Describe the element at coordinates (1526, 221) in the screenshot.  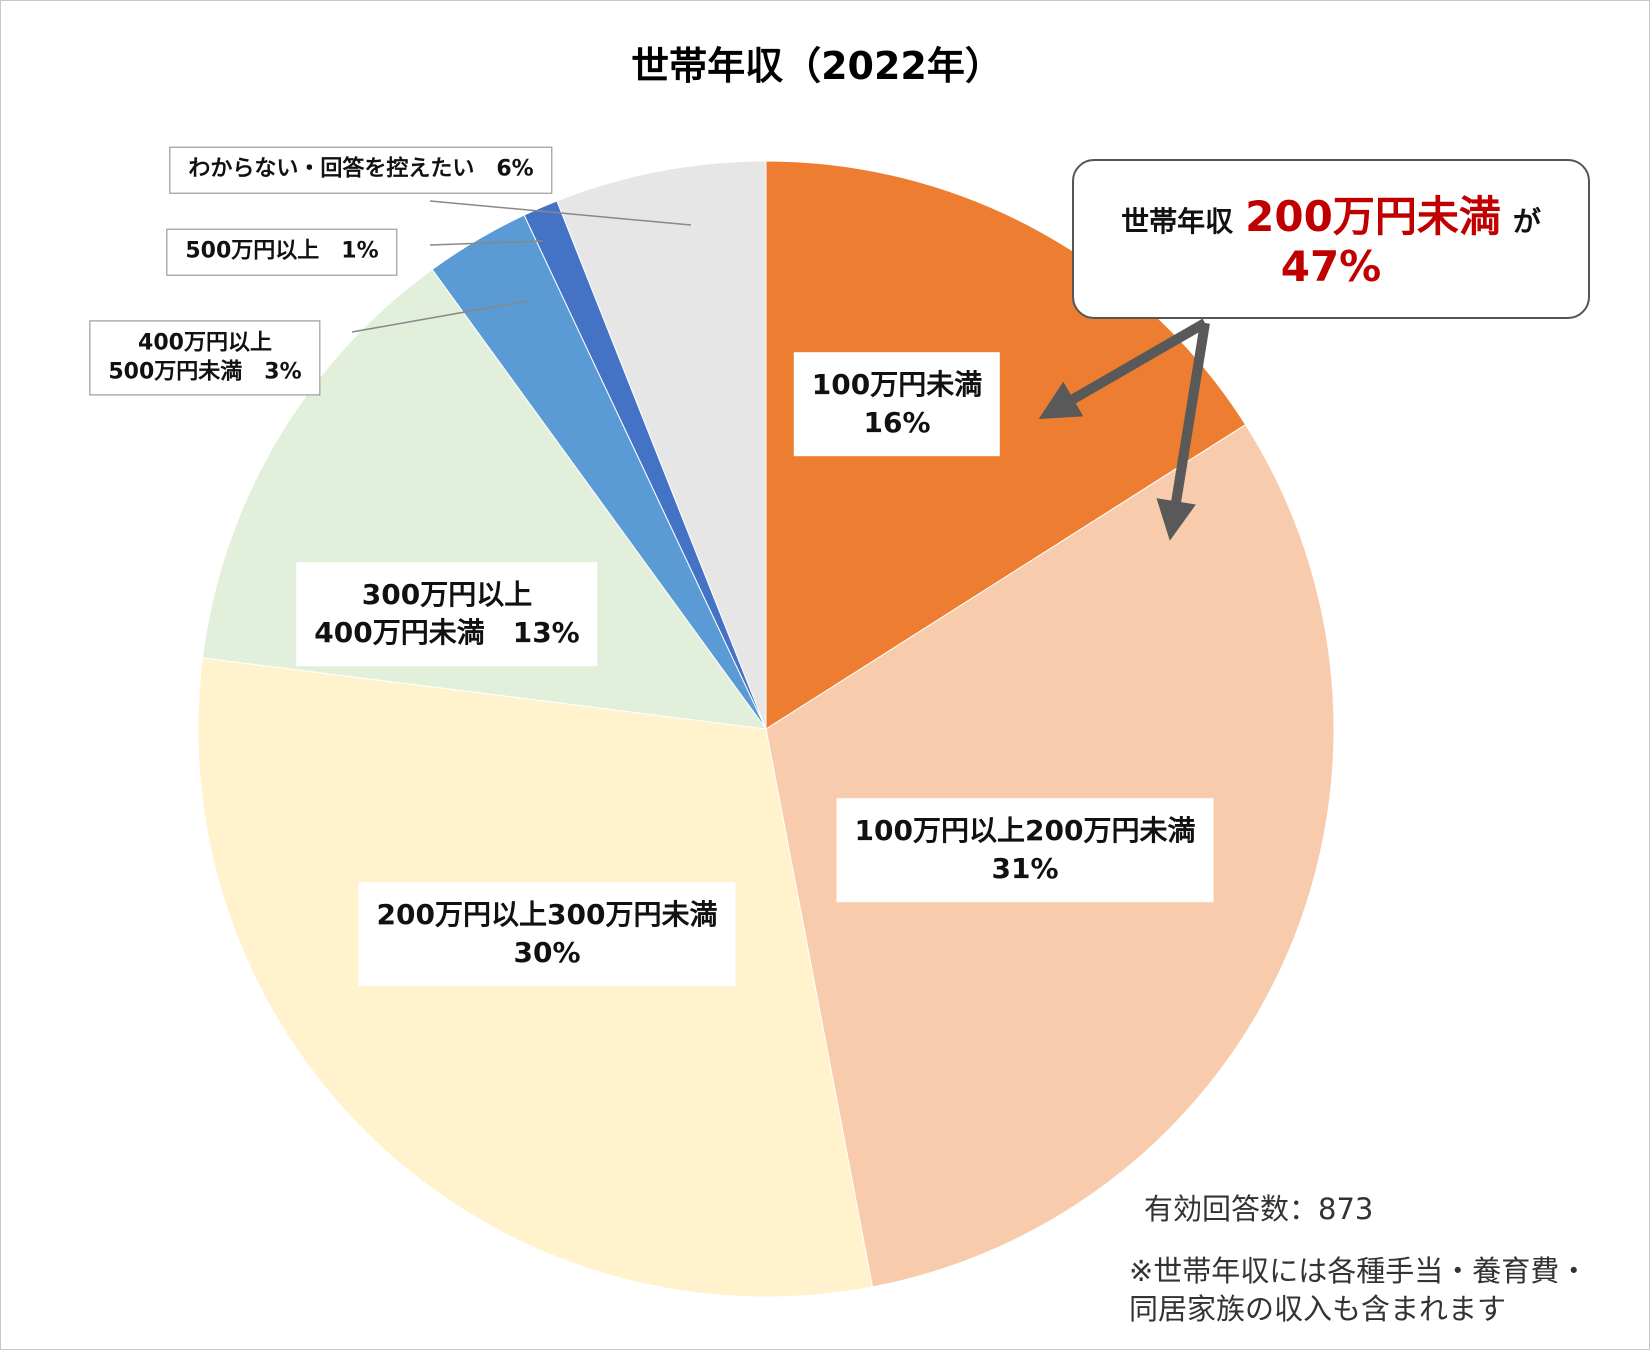
I see `callout-suffix: が` at that location.